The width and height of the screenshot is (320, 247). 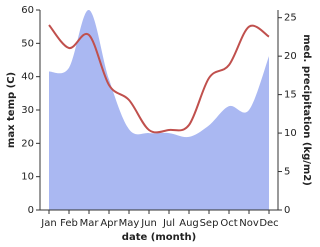 What do you see at coordinates (27, 77) in the screenshot?
I see `y-tick-label: 40` at bounding box center [27, 77].